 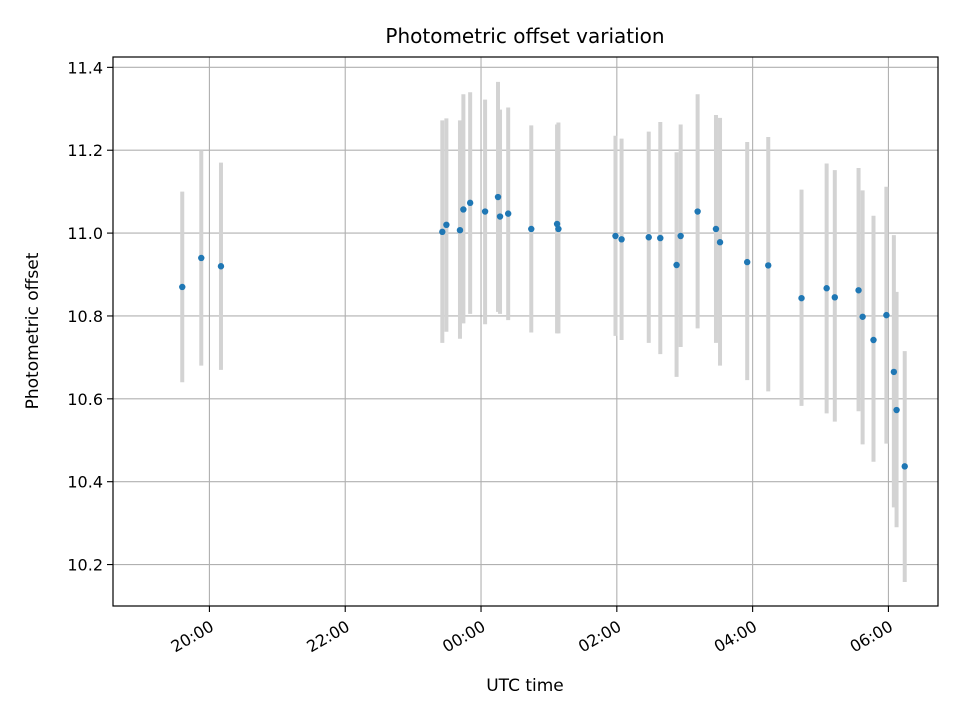 I want to click on chart-title: Photometric offset variation, so click(x=524, y=36).